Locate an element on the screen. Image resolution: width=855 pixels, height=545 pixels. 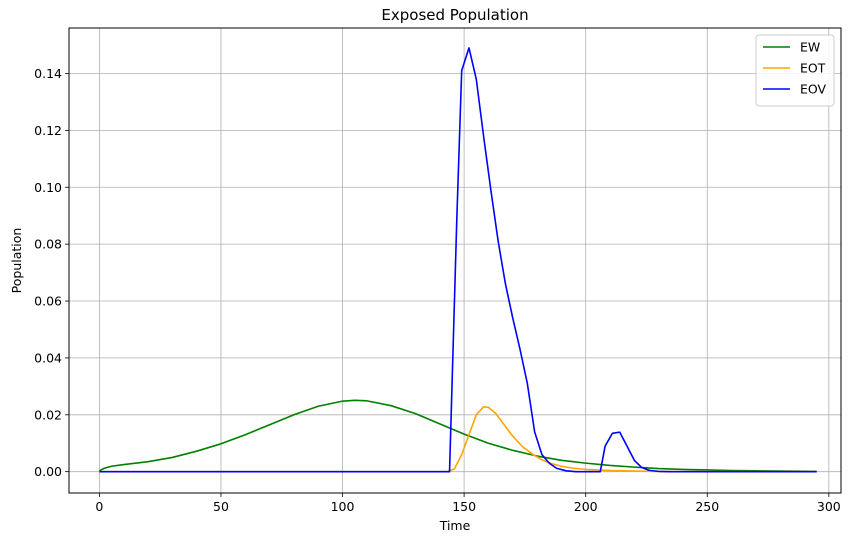
x-tick-label: 150 is located at coordinates (464, 506).